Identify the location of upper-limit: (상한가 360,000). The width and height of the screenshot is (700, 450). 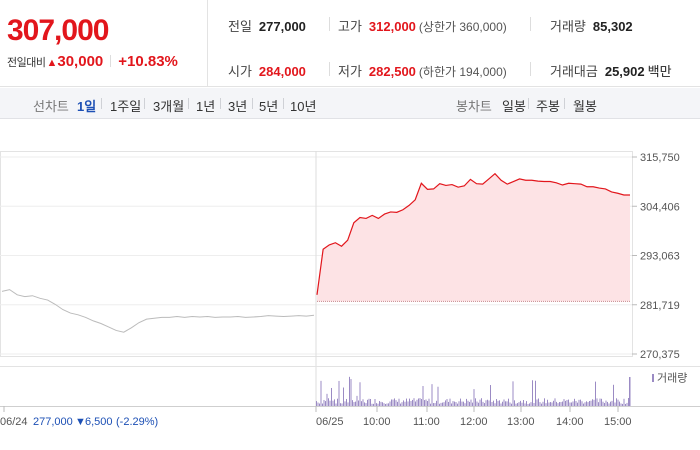
(462, 27).